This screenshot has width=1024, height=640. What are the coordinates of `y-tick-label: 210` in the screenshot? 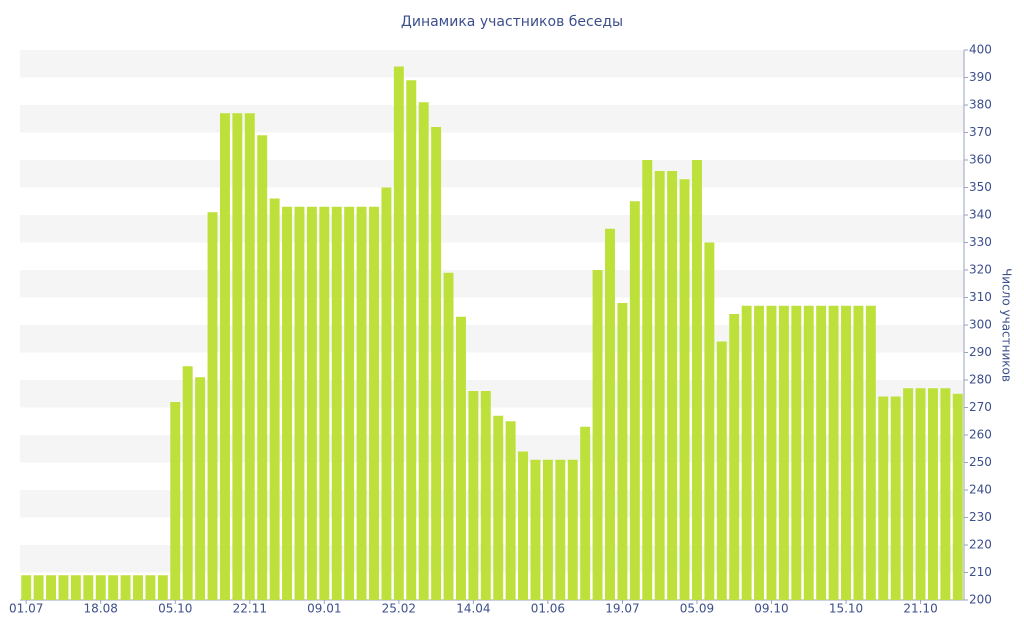 It's located at (980, 572).